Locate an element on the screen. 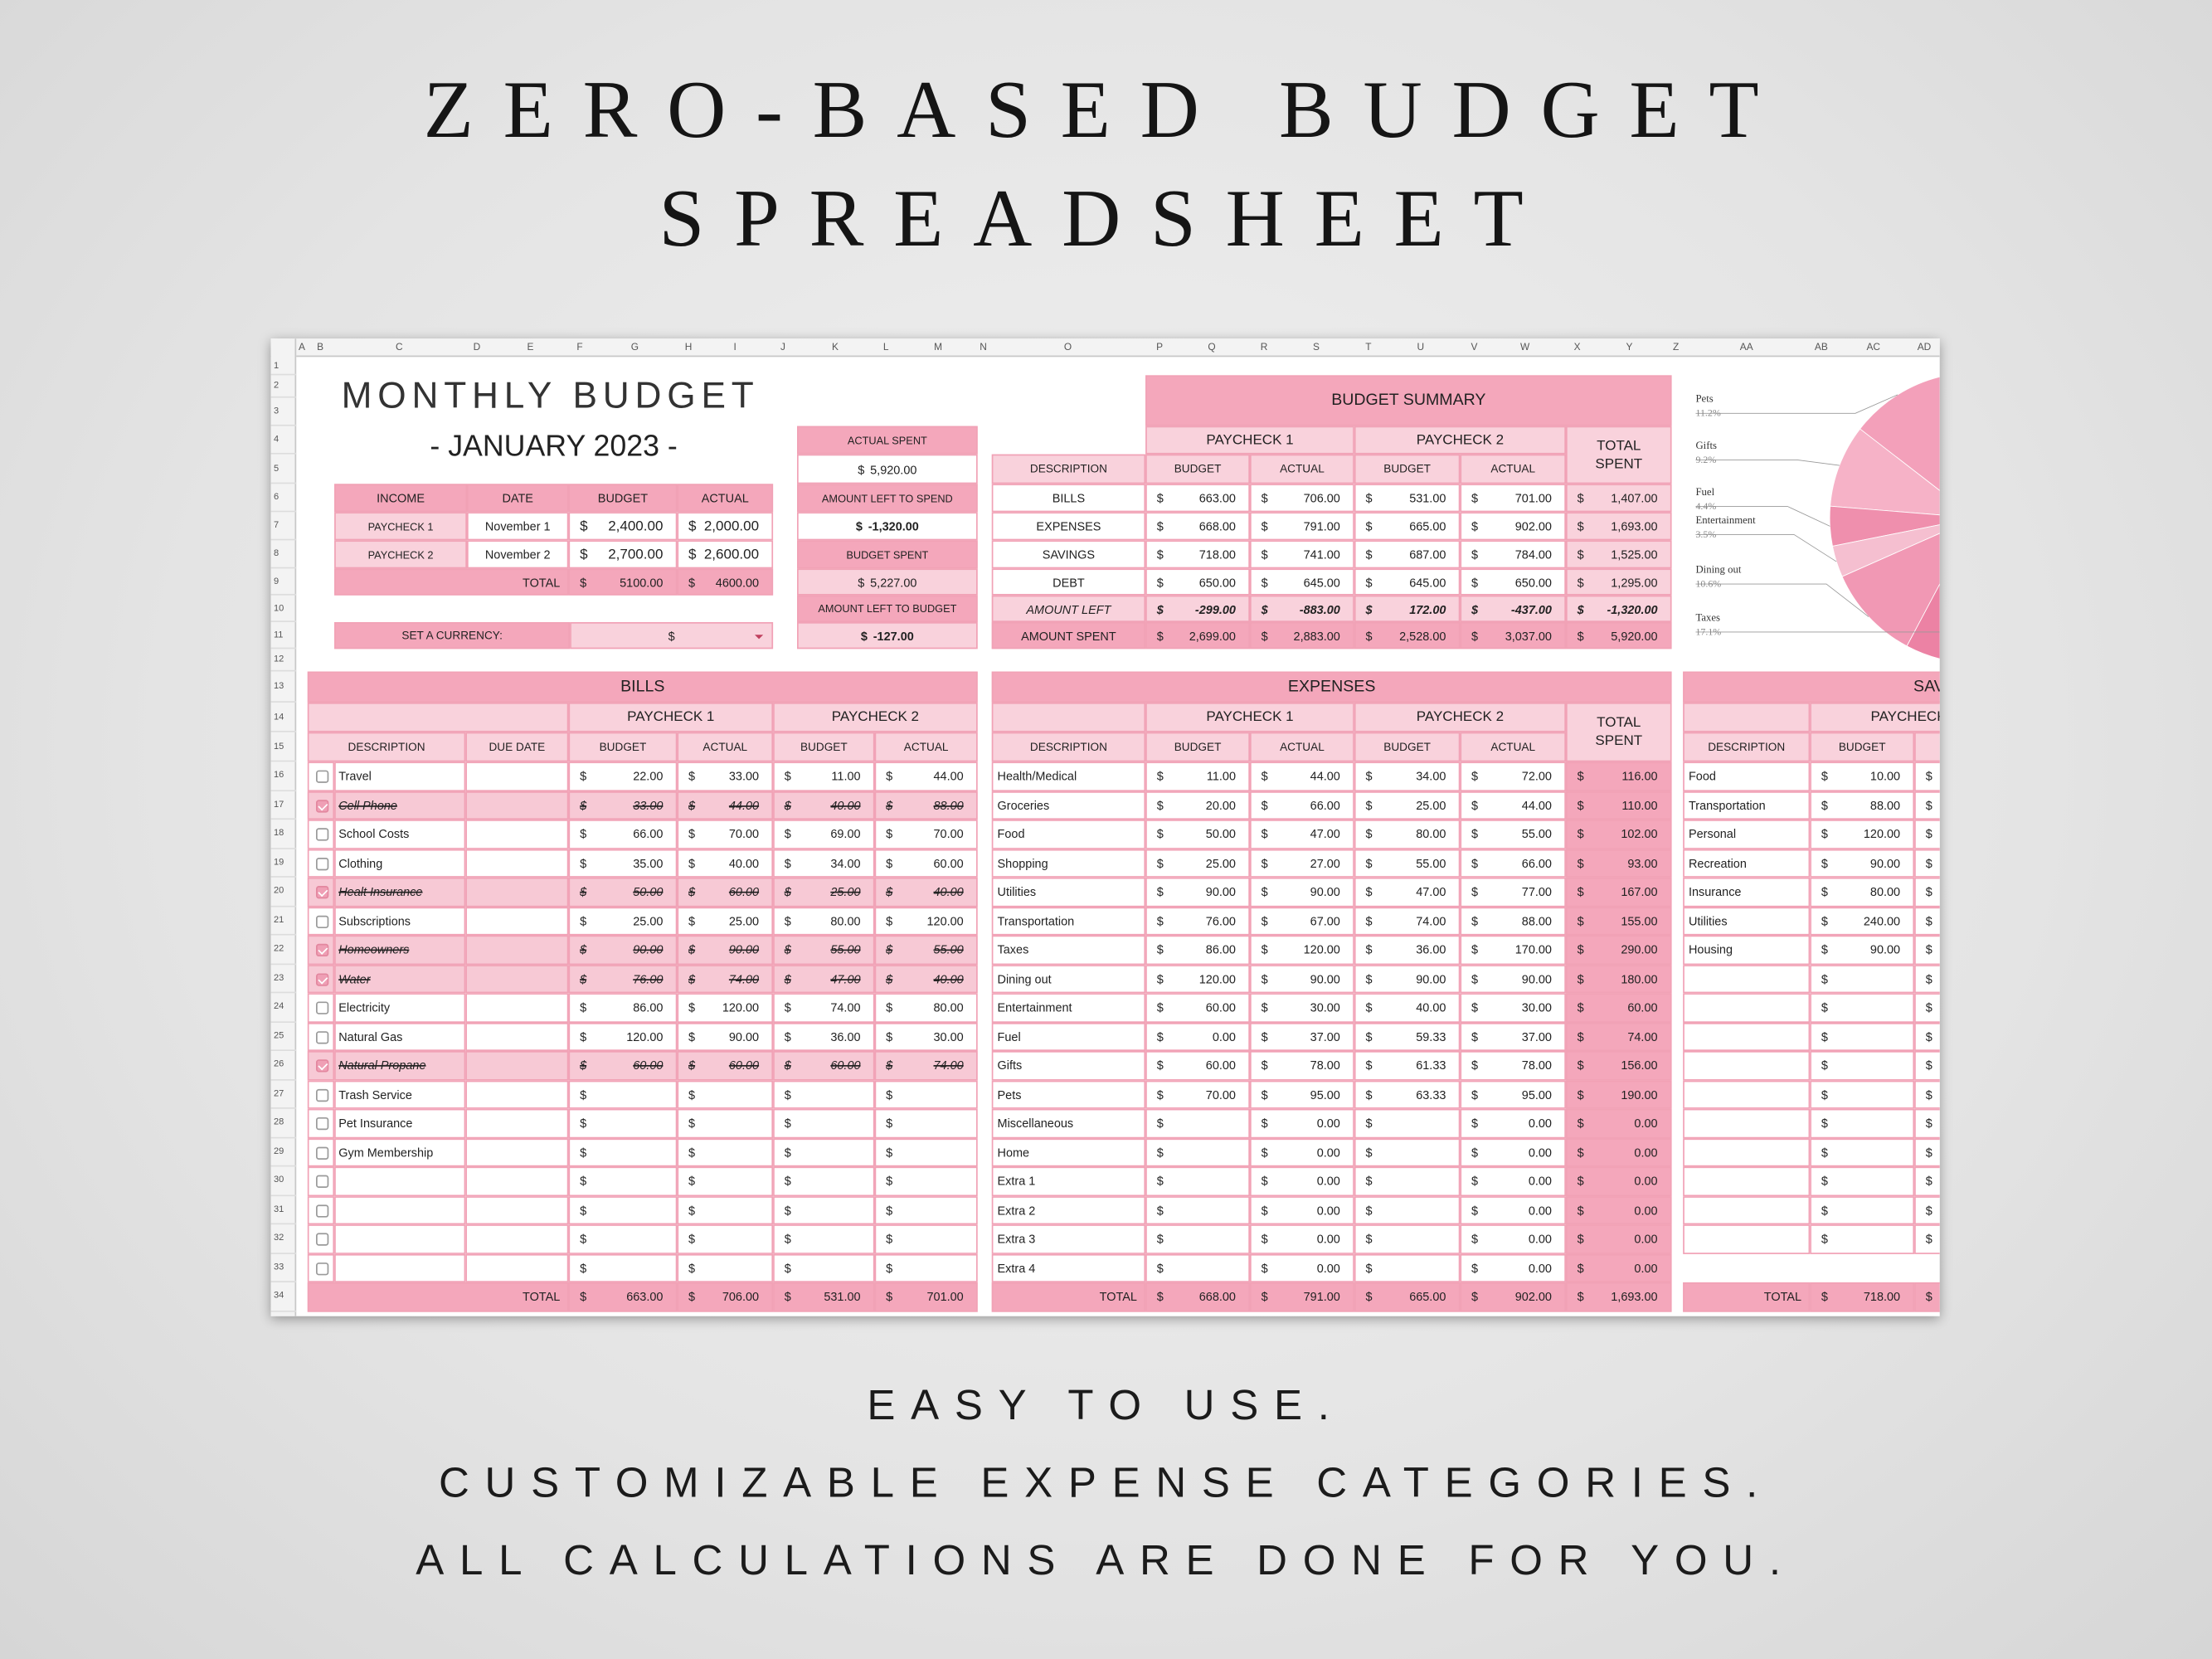 Image resolution: width=2212 pixels, height=1659 pixels. column-letter-text: K is located at coordinates (835, 348).